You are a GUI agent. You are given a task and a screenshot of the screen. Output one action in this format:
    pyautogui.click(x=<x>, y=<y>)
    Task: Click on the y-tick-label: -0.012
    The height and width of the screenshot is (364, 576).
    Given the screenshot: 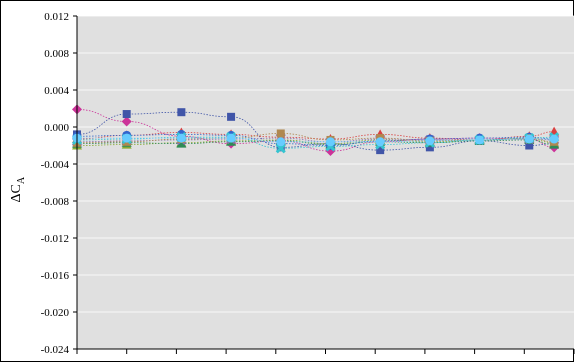 What is the action you would take?
    pyautogui.click(x=55, y=239)
    